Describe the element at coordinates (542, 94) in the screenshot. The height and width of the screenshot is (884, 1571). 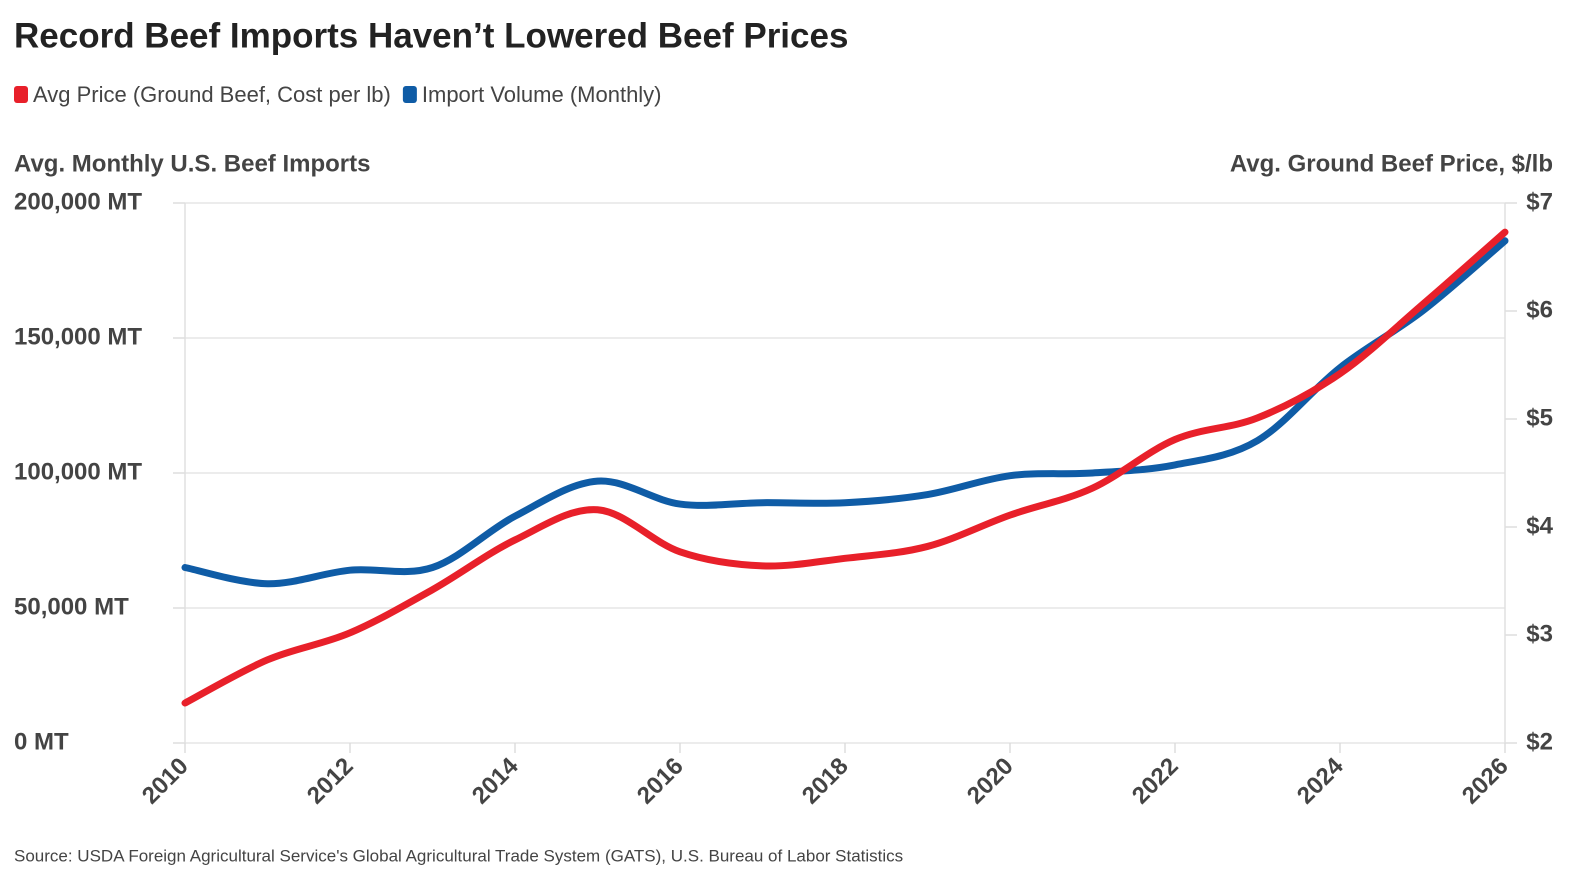
I see `legend-label: Import Volume (Monthly)` at that location.